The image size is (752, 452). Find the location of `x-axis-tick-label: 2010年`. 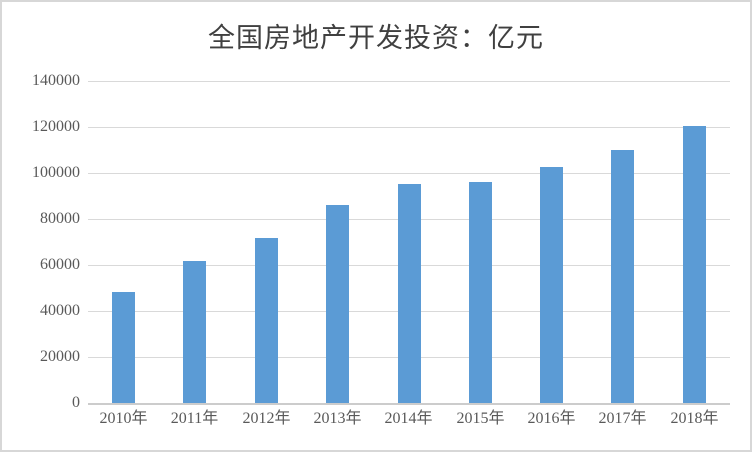

x-axis-tick-label: 2010年 is located at coordinates (123, 418).